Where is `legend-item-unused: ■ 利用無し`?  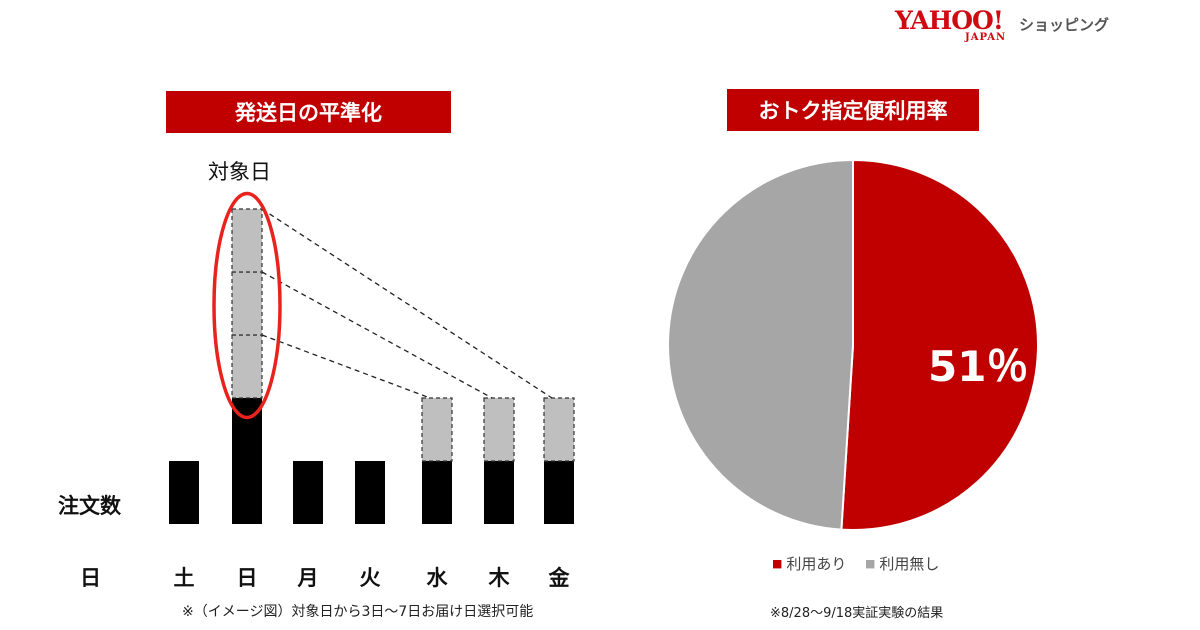
legend-item-unused: ■ 利用無し is located at coordinates (902, 563).